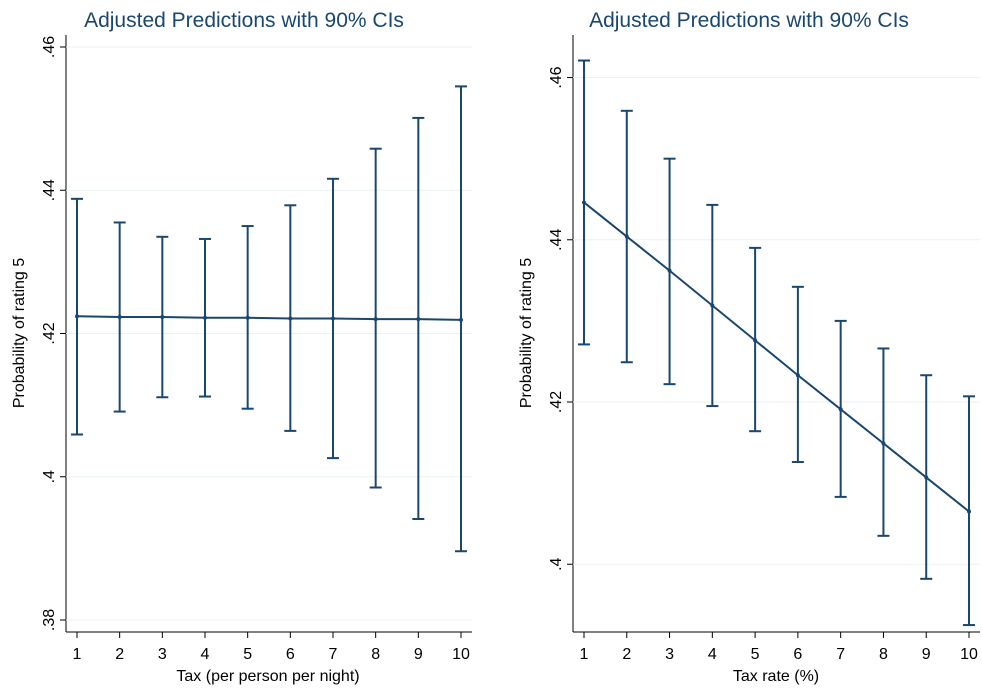 This screenshot has height=693, width=982. What do you see at coordinates (584, 654) in the screenshot?
I see `right-x-tick-label: 1` at bounding box center [584, 654].